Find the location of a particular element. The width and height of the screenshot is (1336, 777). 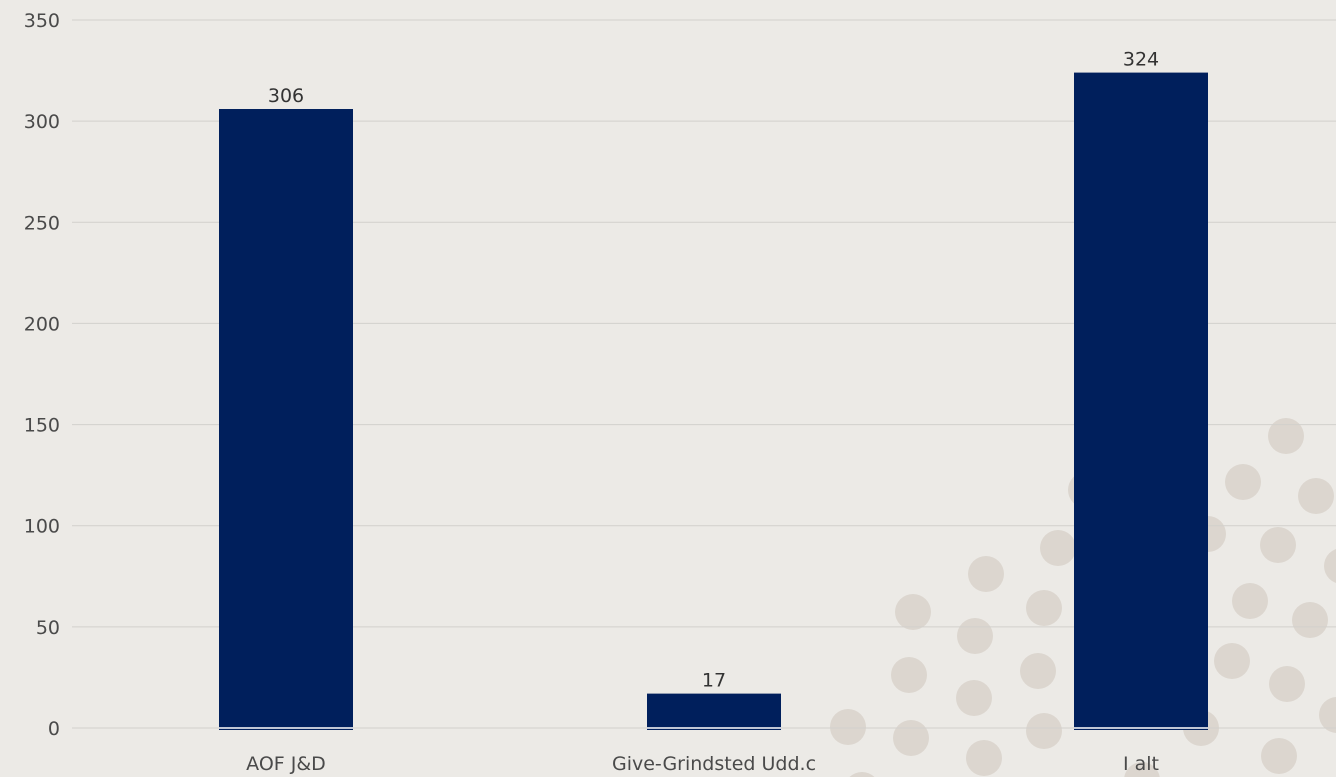

y-tick-label: 350 is located at coordinates (42, 21).